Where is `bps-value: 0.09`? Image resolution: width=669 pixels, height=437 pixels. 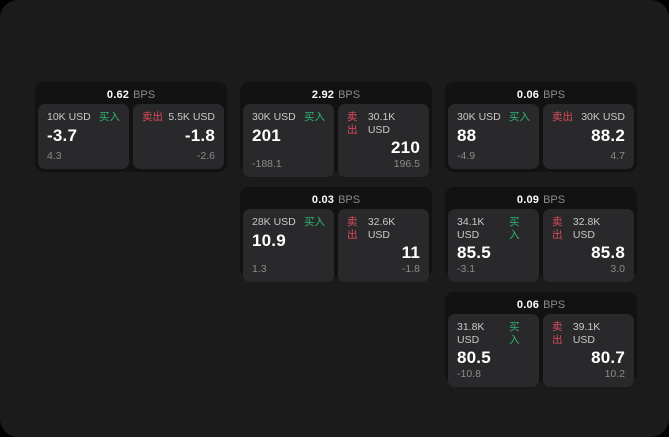 bps-value: 0.09 is located at coordinates (528, 199).